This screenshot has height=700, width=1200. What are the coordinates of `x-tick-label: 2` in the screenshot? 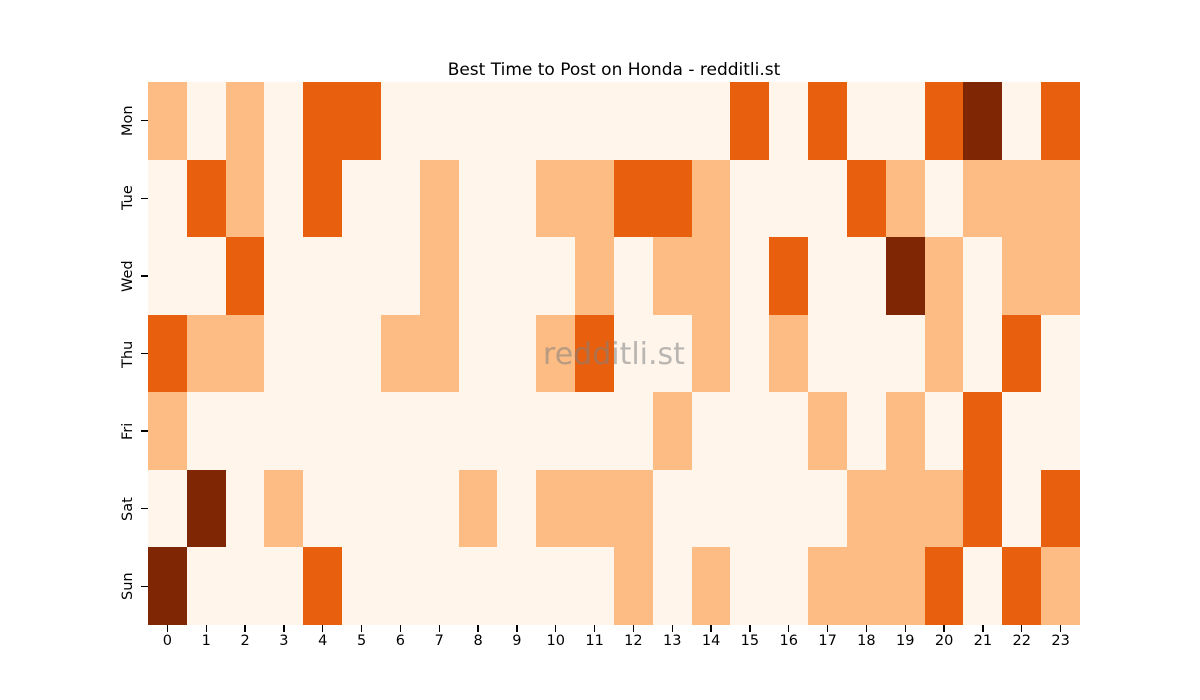 It's located at (245, 641).